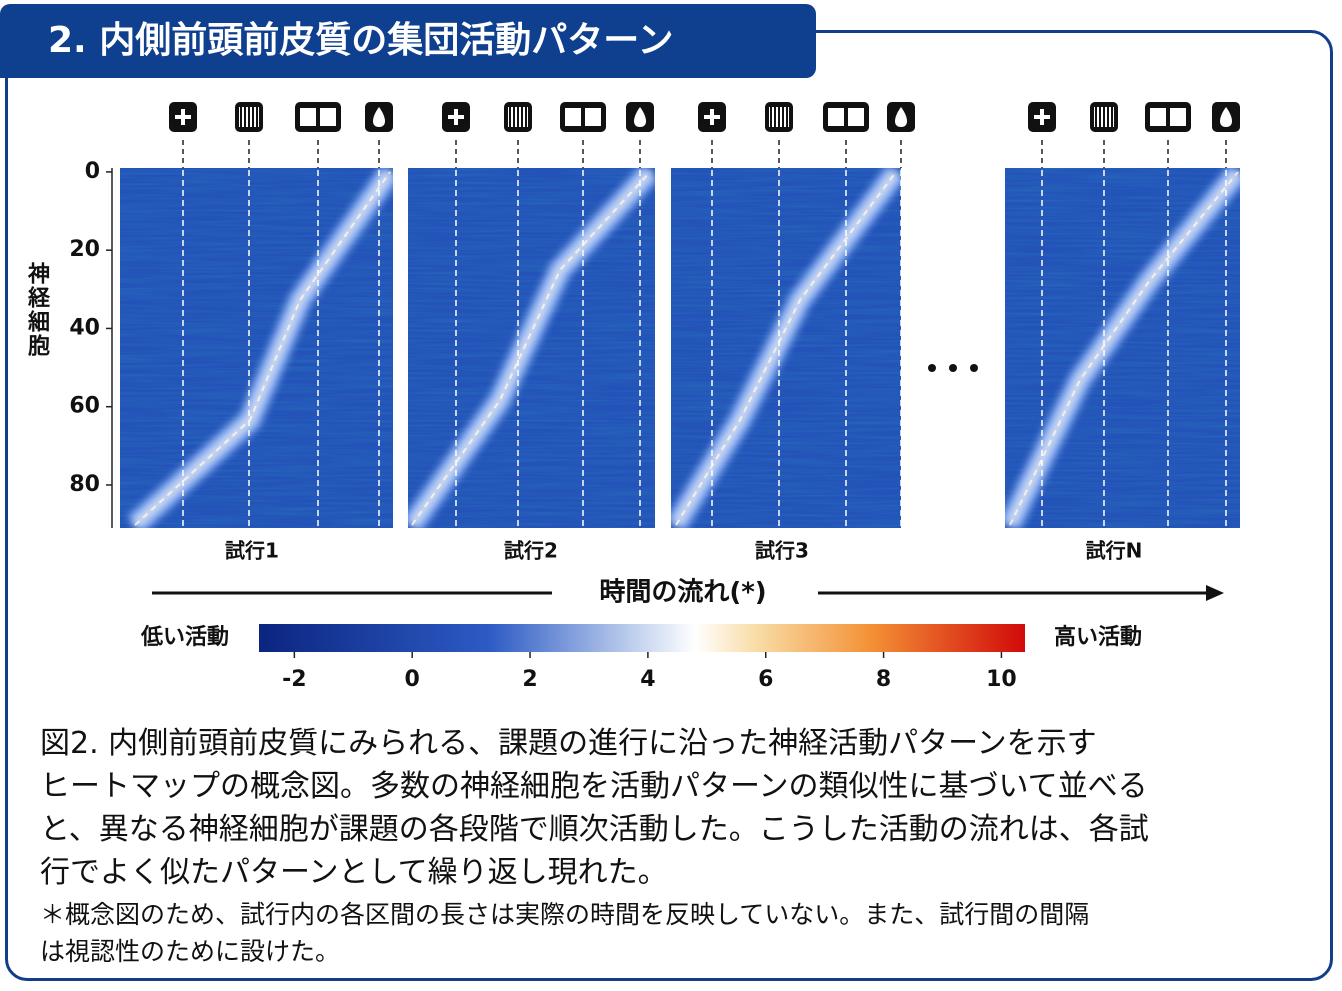 The height and width of the screenshot is (991, 1342). I want to click on colorbar-tick-label: 10, so click(1001, 679).